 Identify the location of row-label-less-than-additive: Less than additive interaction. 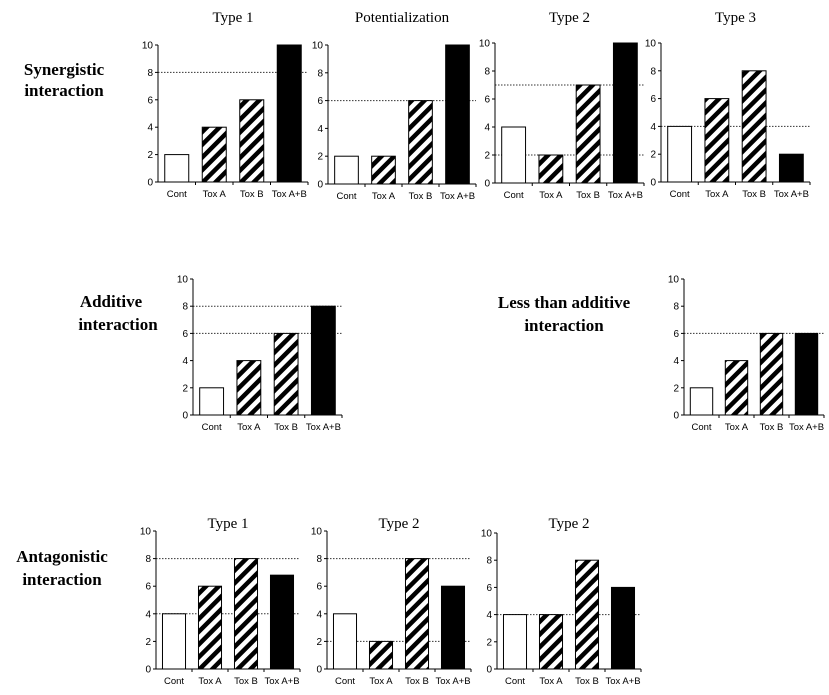
(564, 314).